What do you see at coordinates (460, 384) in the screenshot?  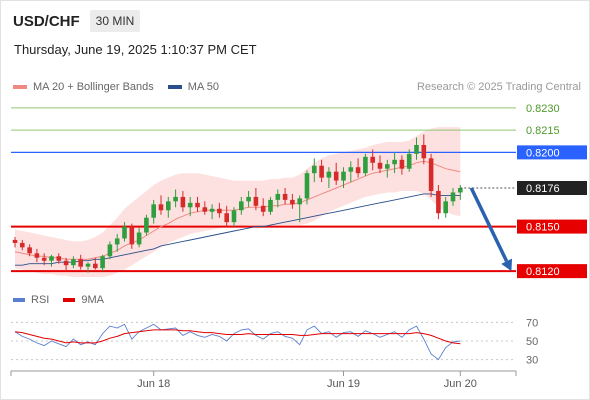 I see `x-tick-label-2: Jun 20` at bounding box center [460, 384].